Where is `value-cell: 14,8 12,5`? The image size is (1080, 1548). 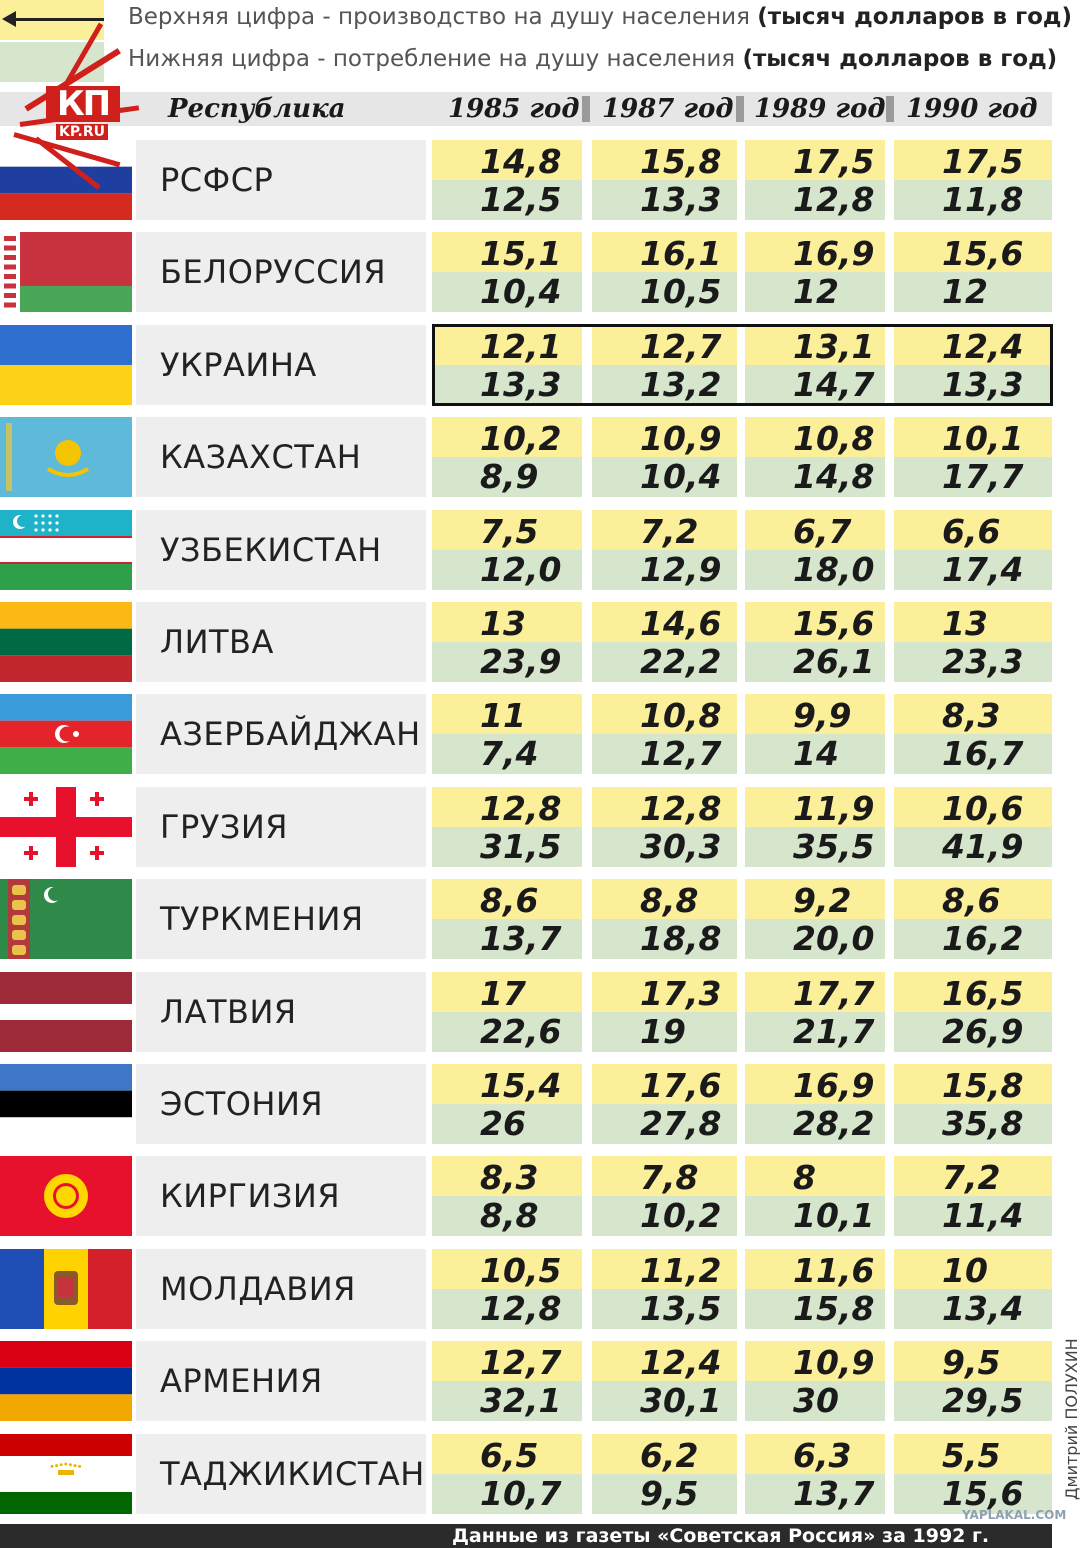
value-cell: 14,8 12,5 is located at coordinates (507, 180).